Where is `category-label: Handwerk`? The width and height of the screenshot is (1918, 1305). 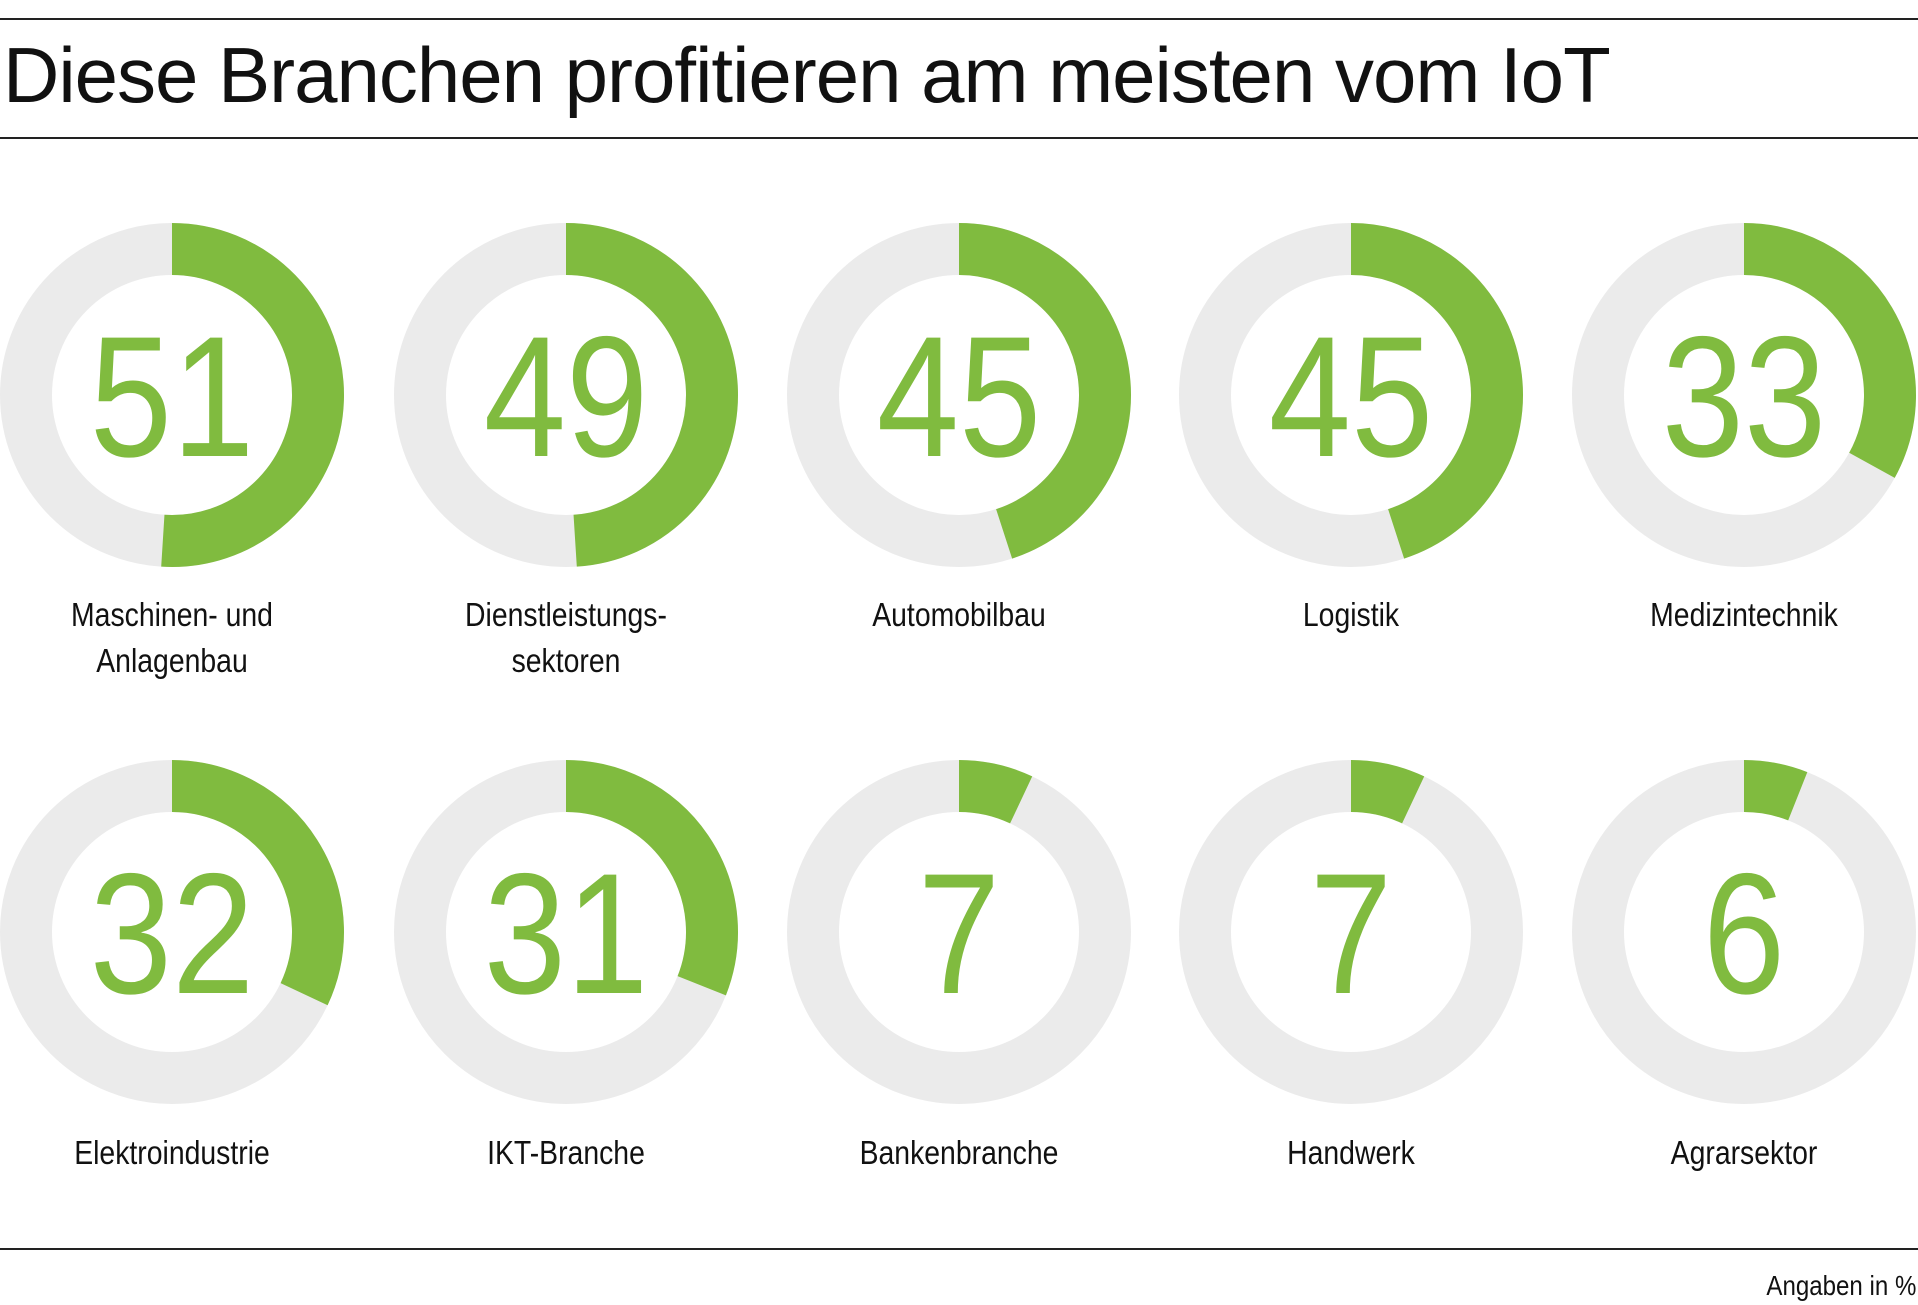 category-label: Handwerk is located at coordinates (1351, 1153).